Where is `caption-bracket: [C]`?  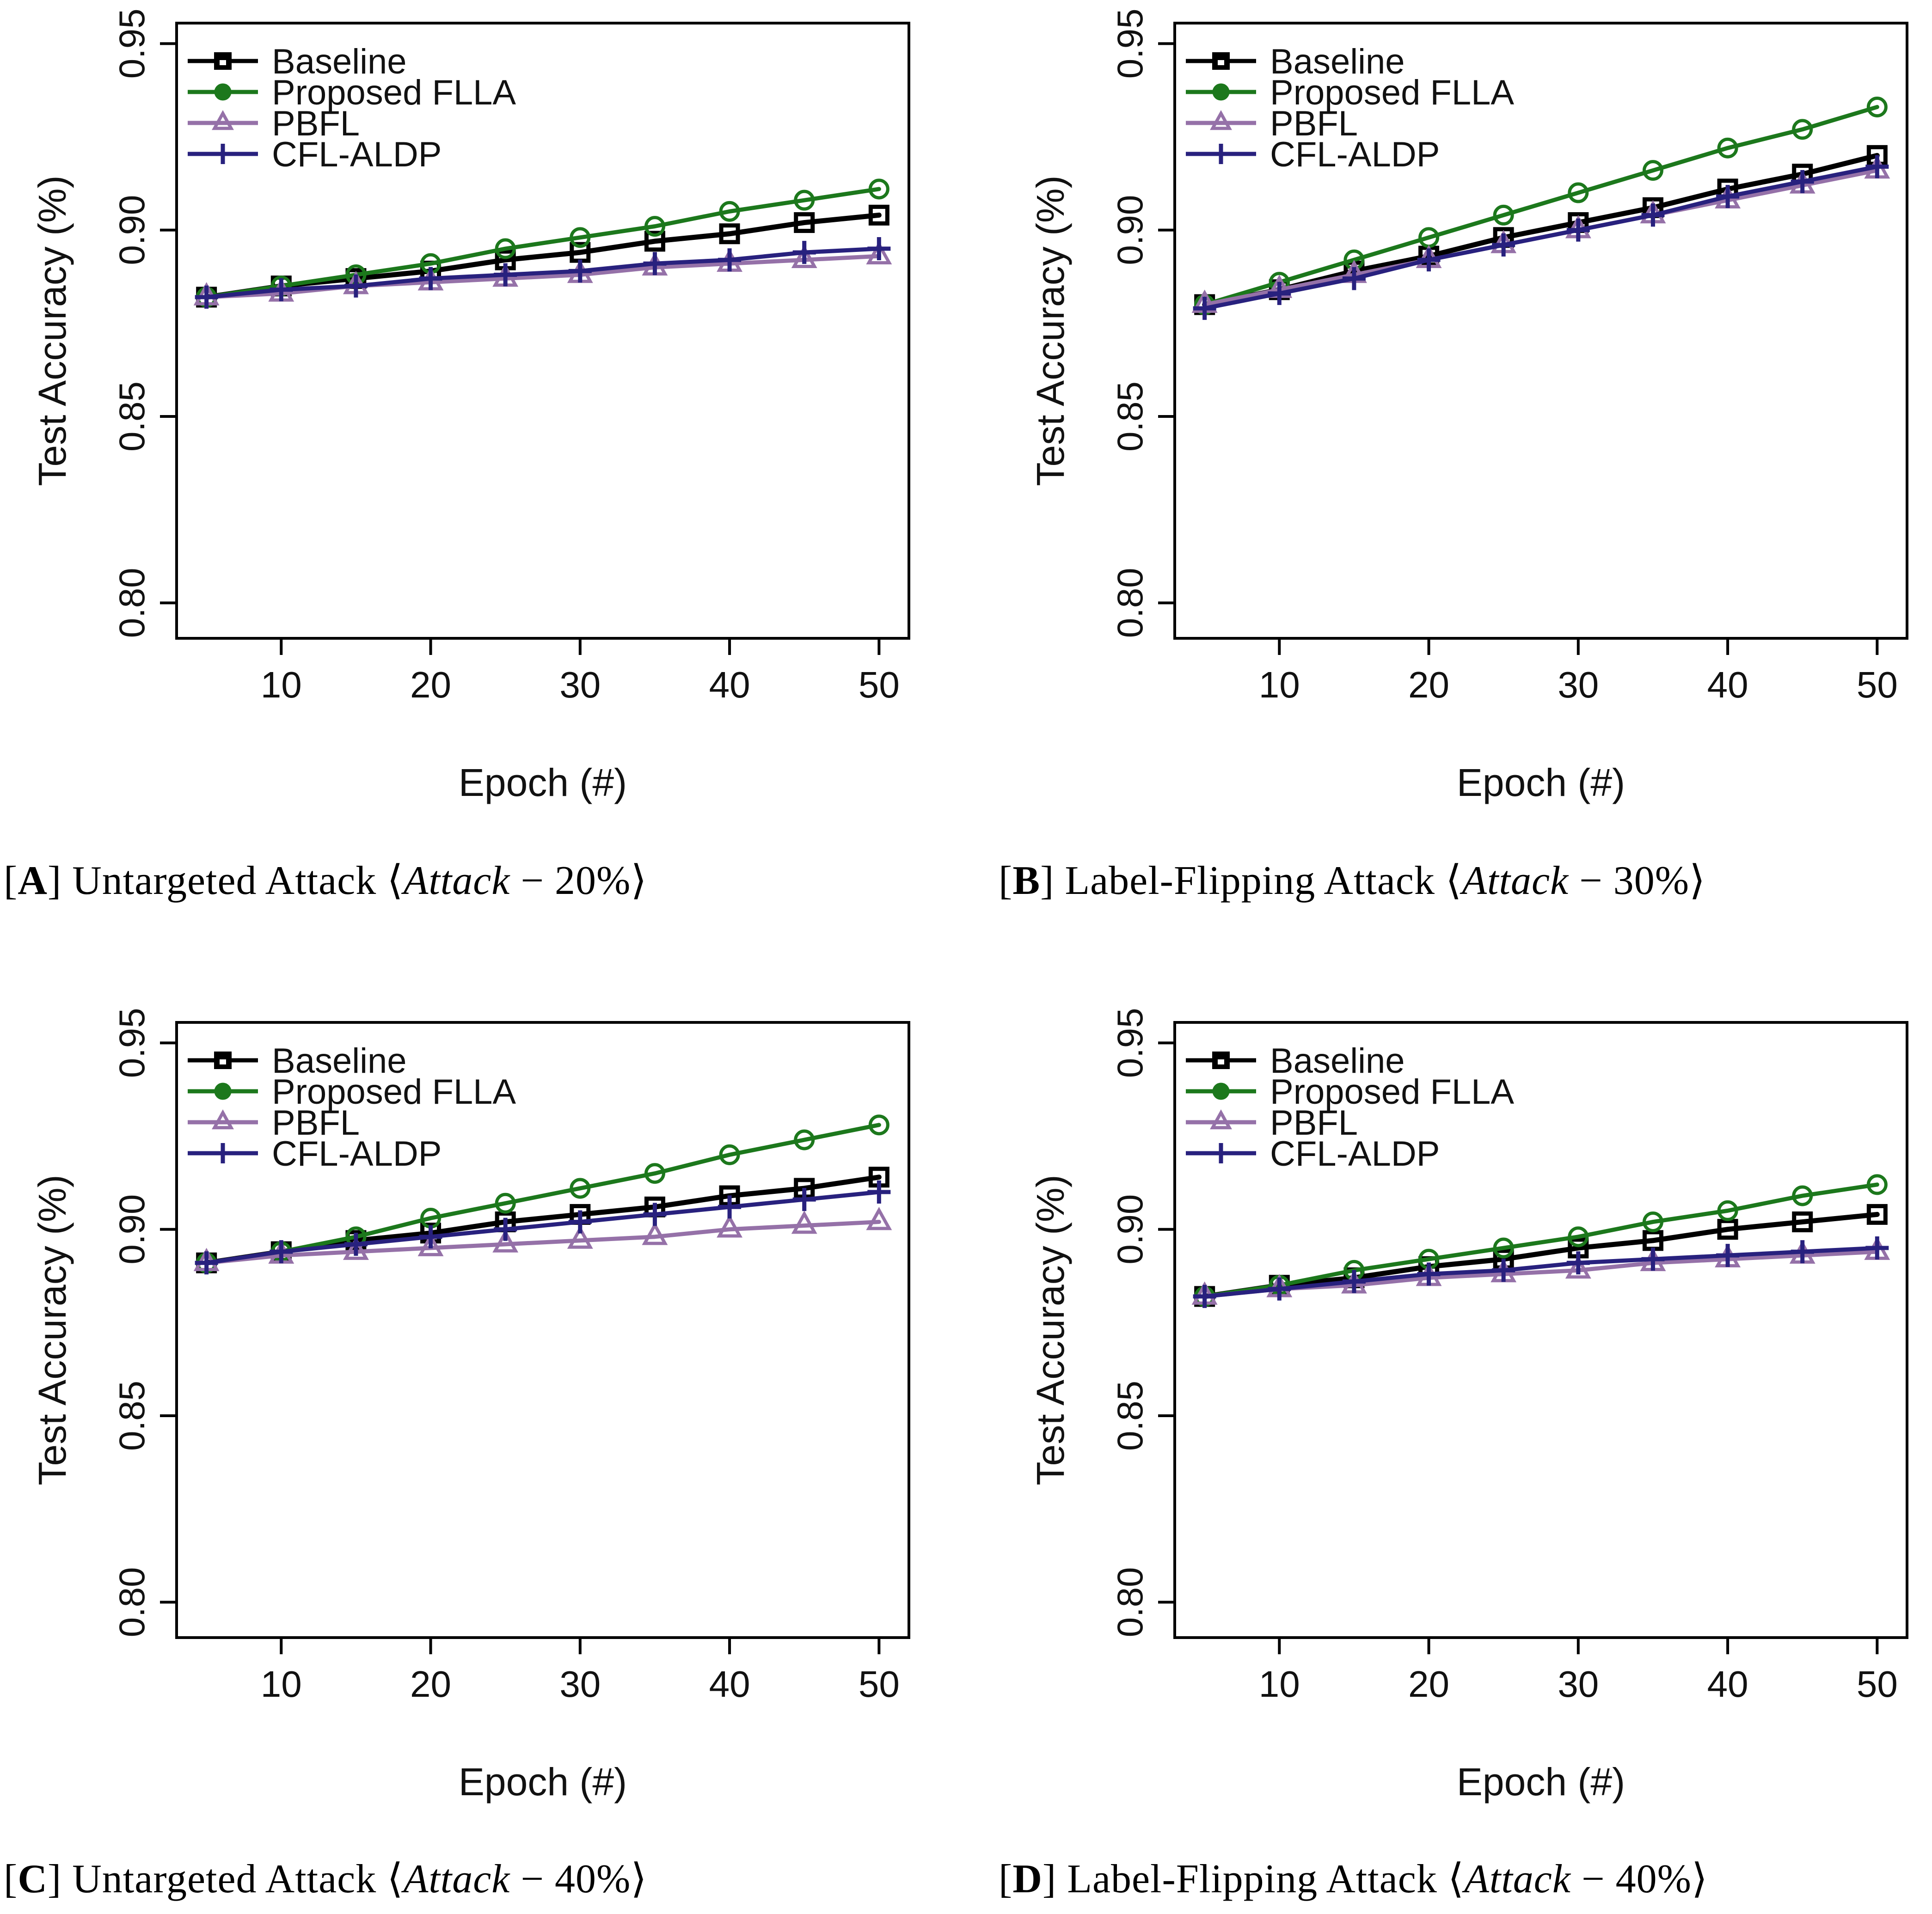 caption-bracket: [C] is located at coordinates (33, 1879).